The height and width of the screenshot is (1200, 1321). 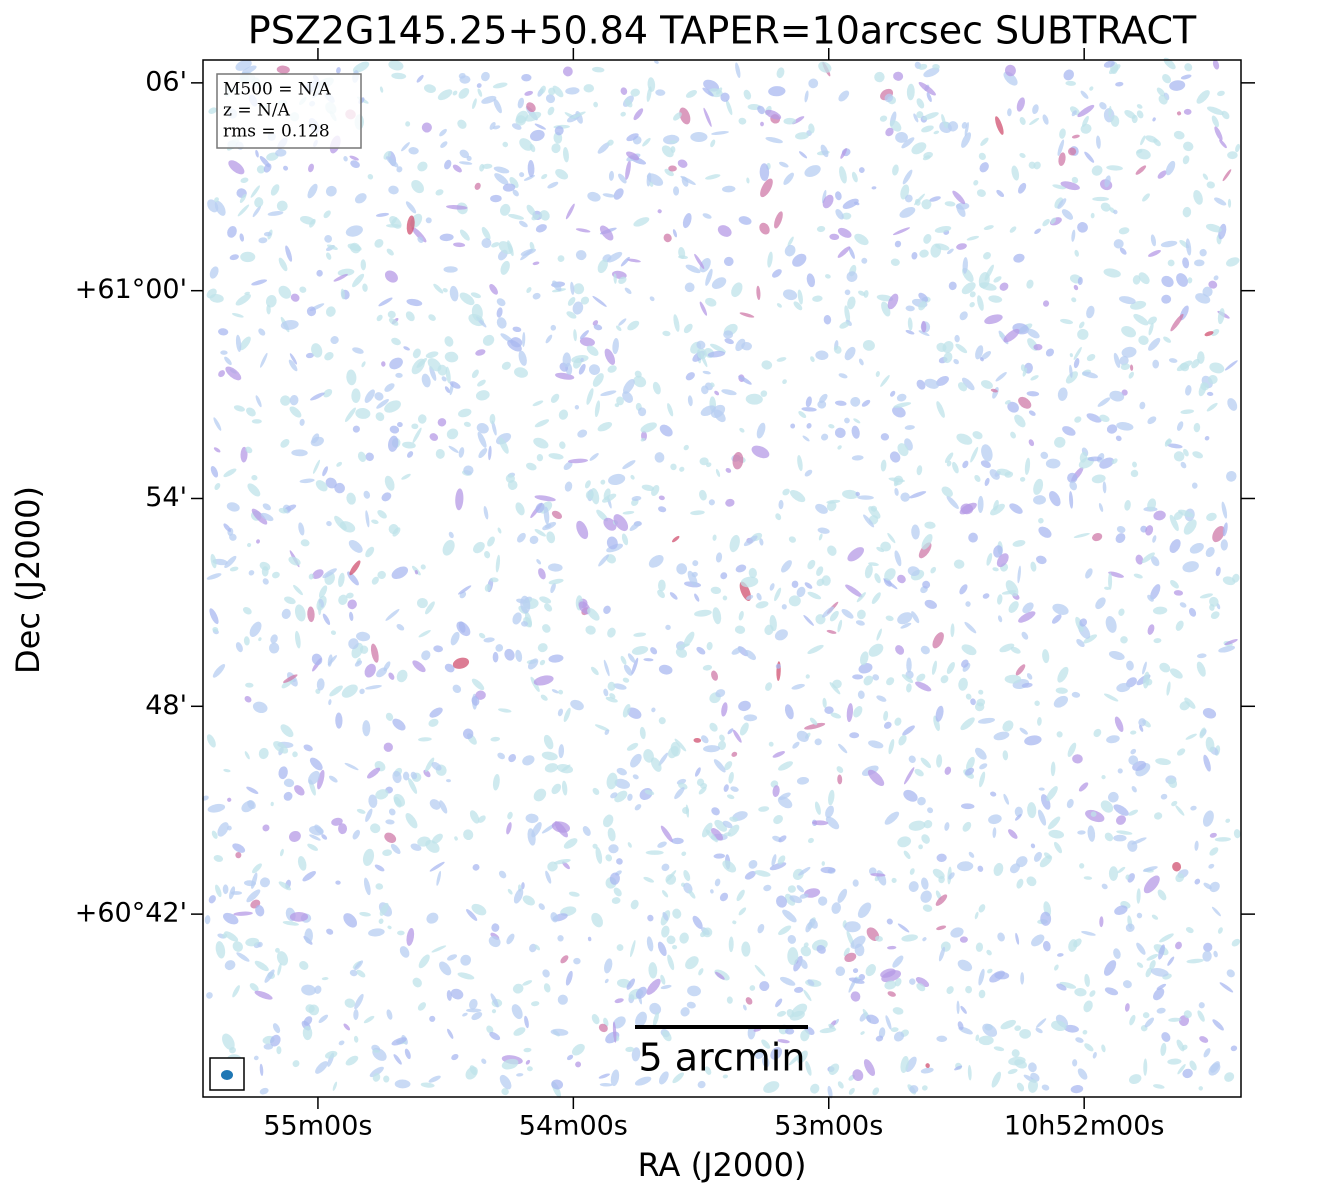 What do you see at coordinates (1084, 1126) in the screenshot?
I see `x-tick-label: 10h52m00s` at bounding box center [1084, 1126].